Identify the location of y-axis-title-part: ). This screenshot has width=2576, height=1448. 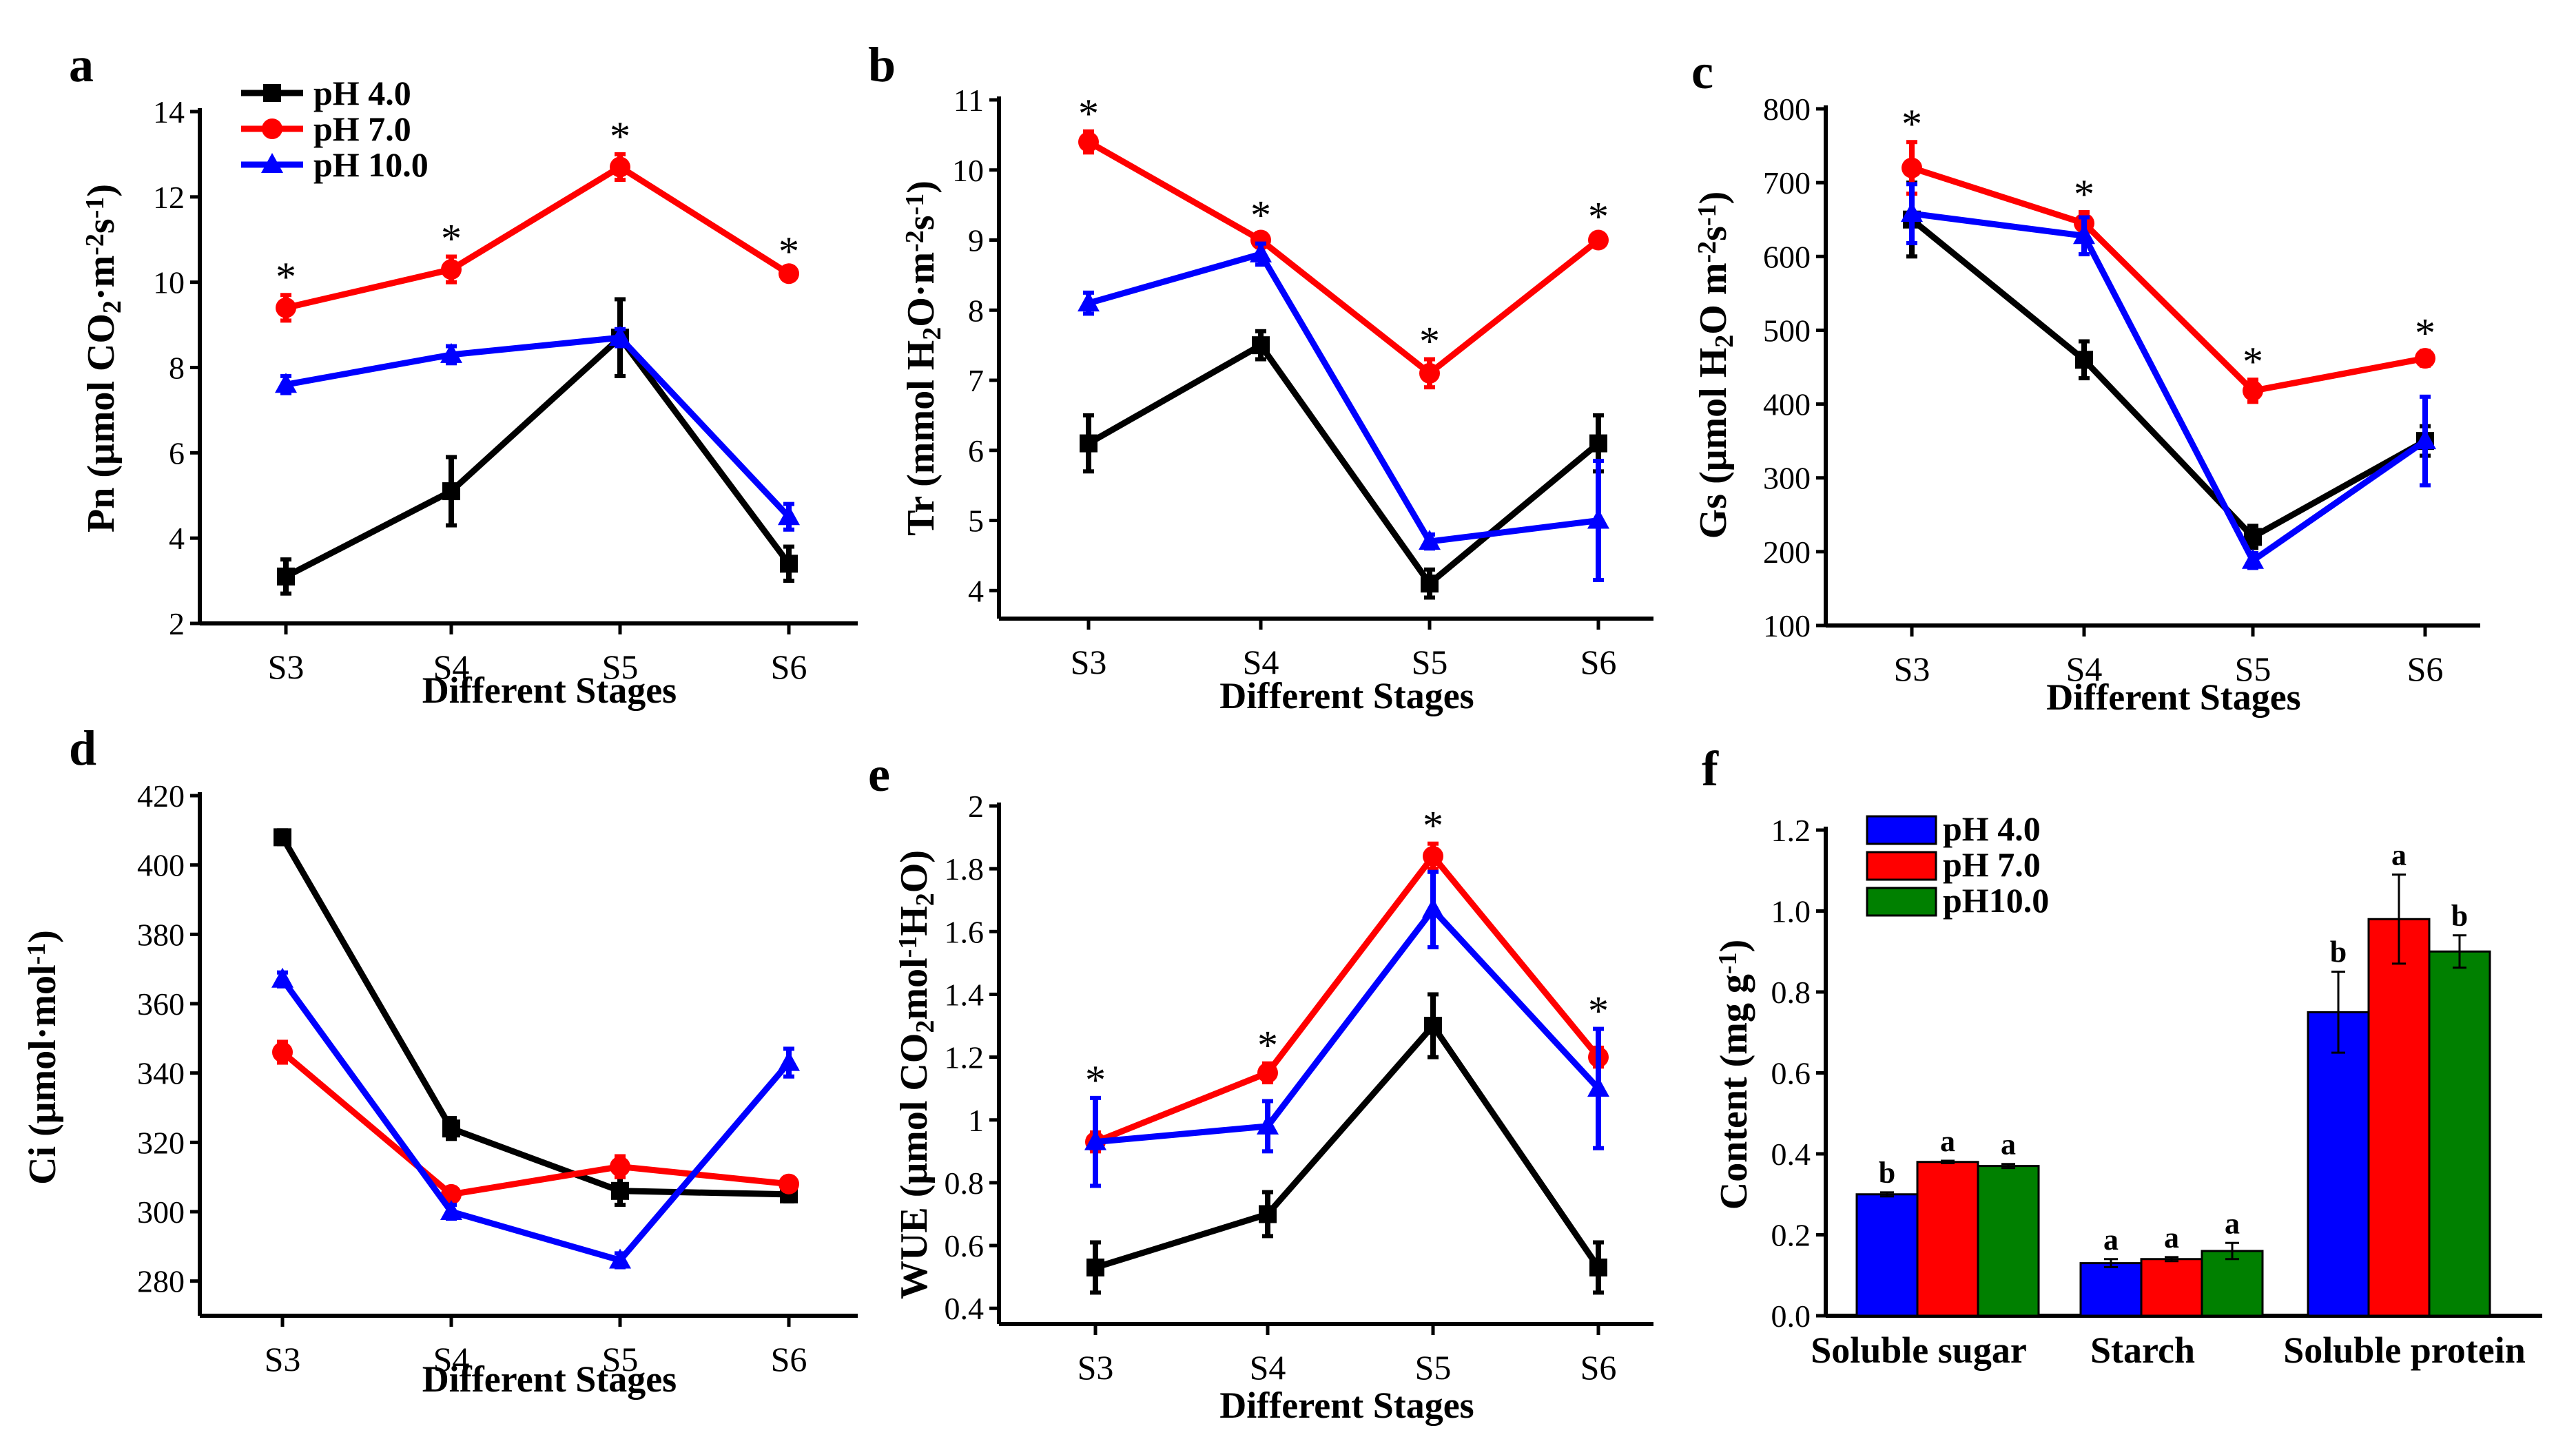
(1713, 198).